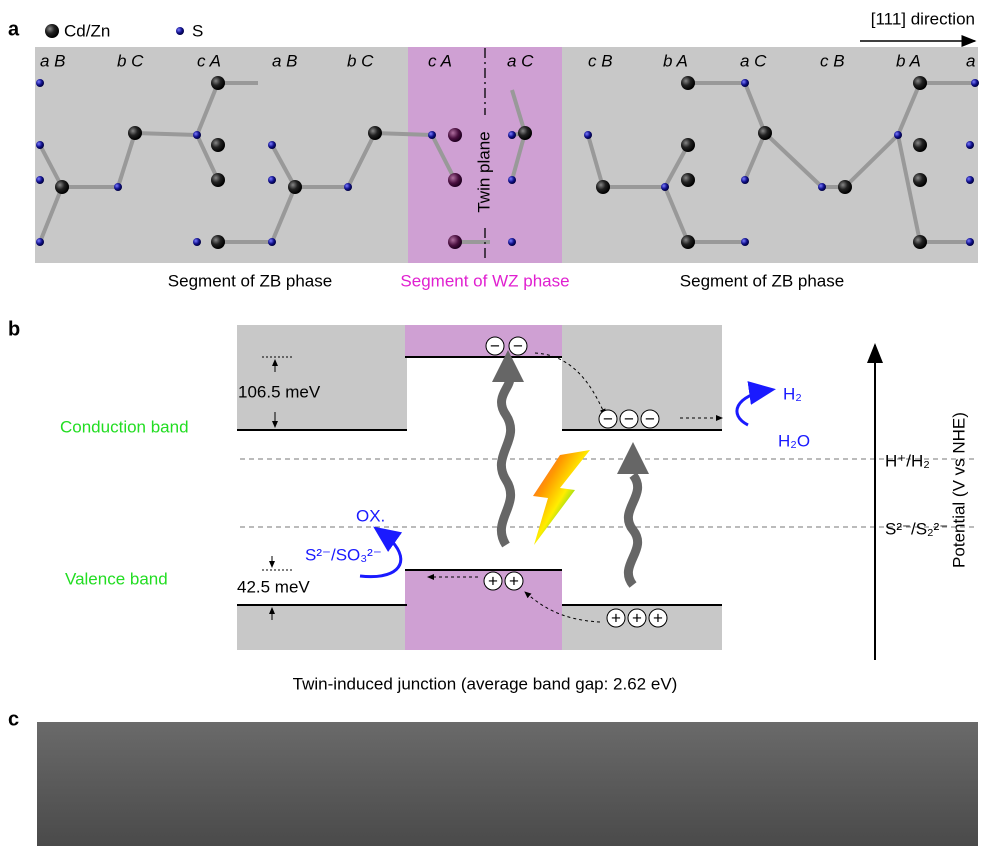  What do you see at coordinates (762, 280) in the screenshot?
I see `segment-label: Segment of ZB phase` at bounding box center [762, 280].